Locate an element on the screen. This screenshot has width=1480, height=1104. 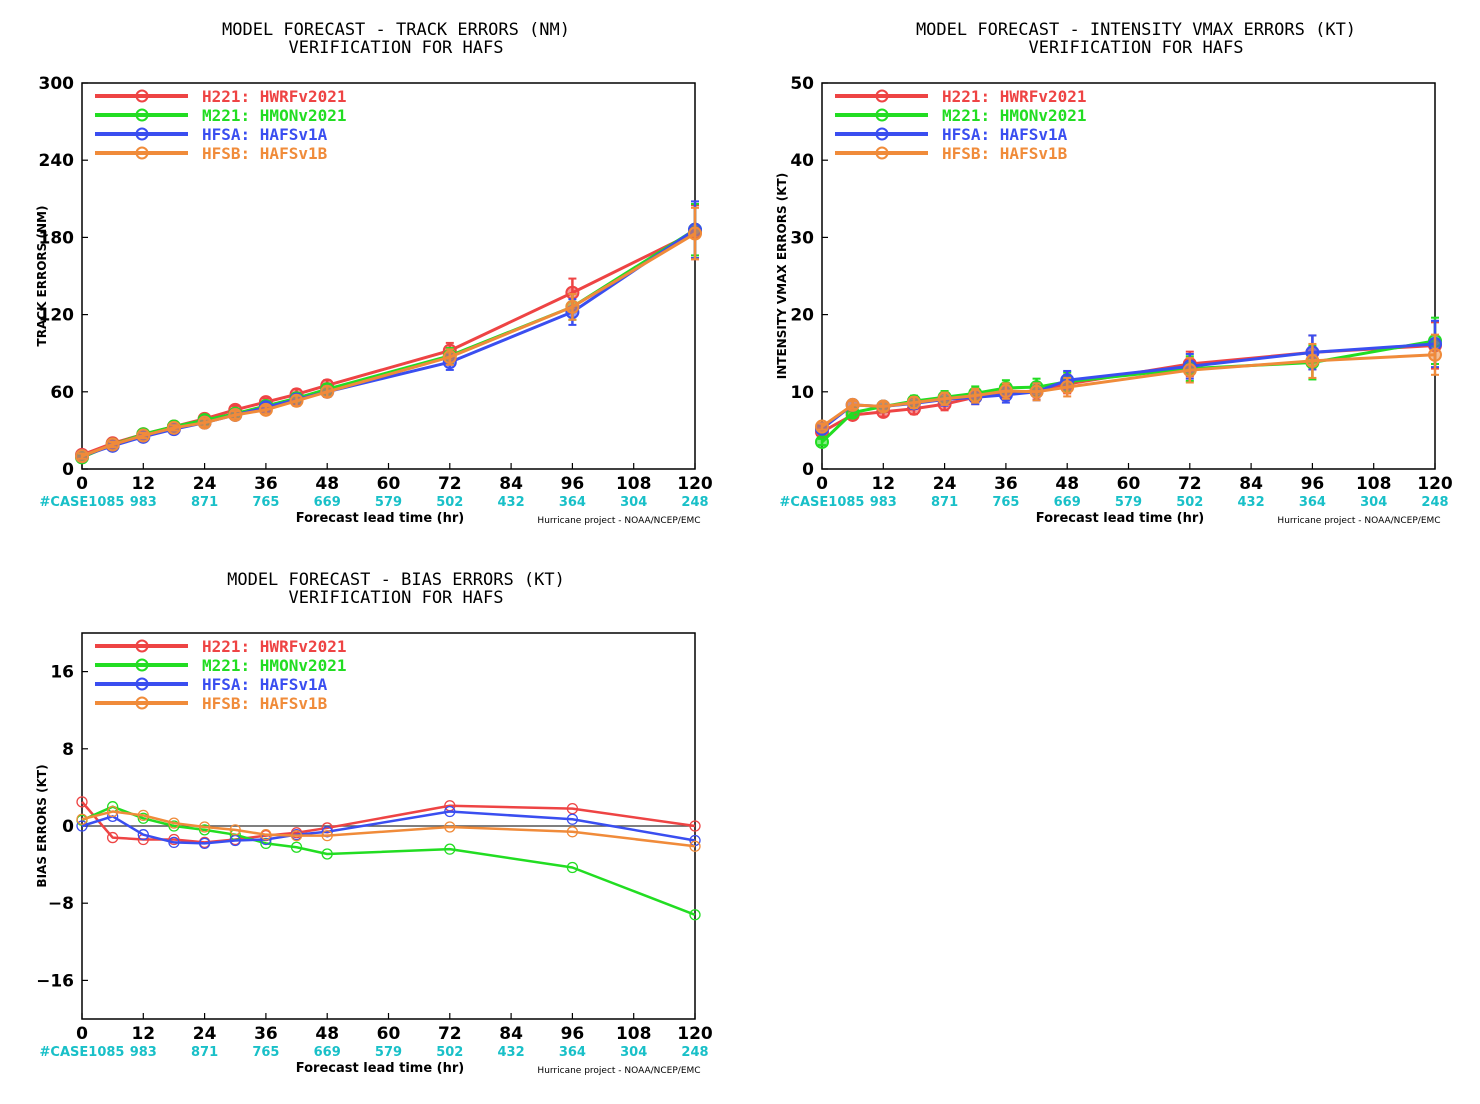
case-count-label: 983 is located at coordinates (143, 1052).